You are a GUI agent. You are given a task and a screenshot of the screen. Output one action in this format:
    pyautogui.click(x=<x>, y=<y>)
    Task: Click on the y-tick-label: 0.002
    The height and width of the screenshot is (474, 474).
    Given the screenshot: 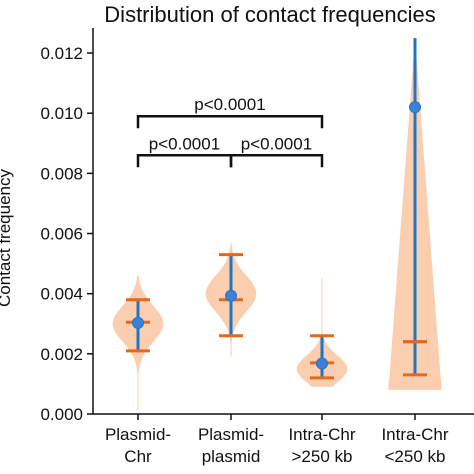 What is the action you would take?
    pyautogui.click(x=61, y=354)
    